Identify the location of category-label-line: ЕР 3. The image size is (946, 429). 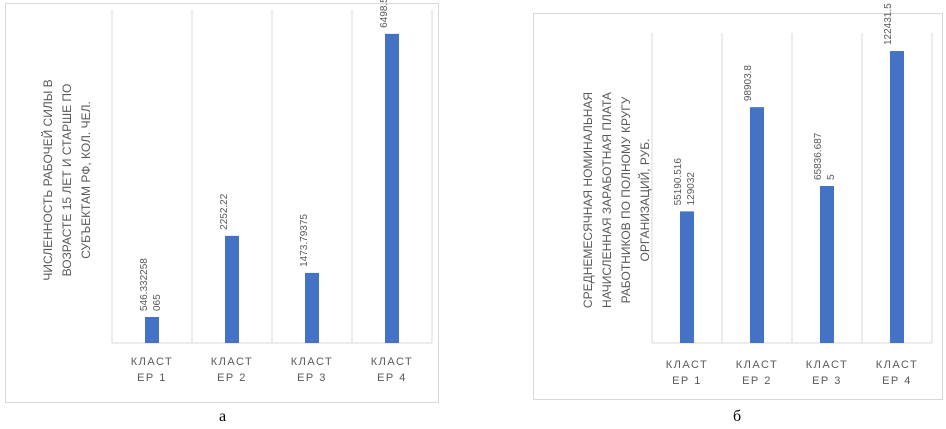
(312, 378).